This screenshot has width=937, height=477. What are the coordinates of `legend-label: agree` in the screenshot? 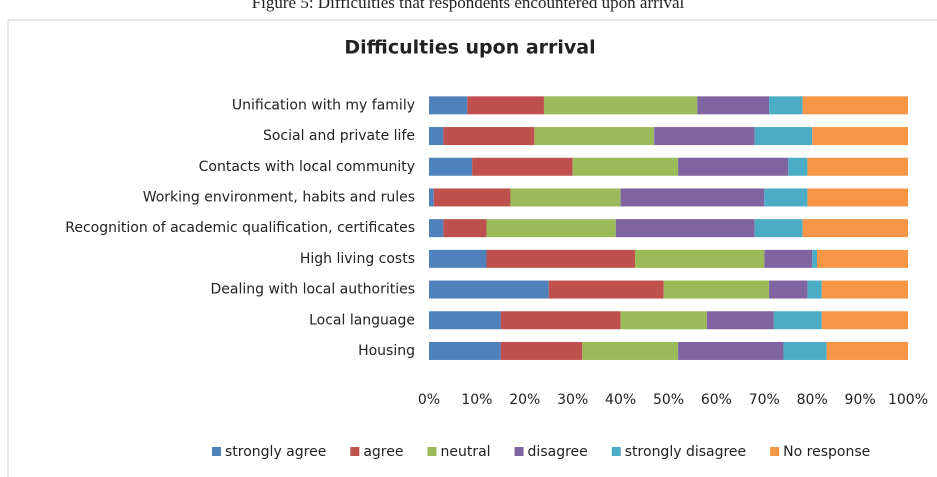 It's located at (383, 452).